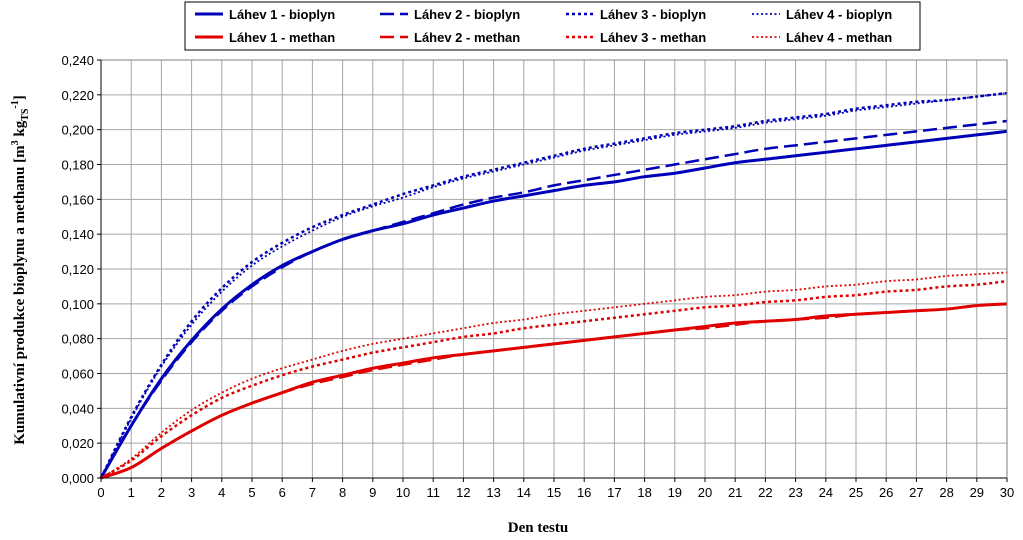 This screenshot has height=540, width=1023. I want to click on x-tick-label: 23, so click(795, 492).